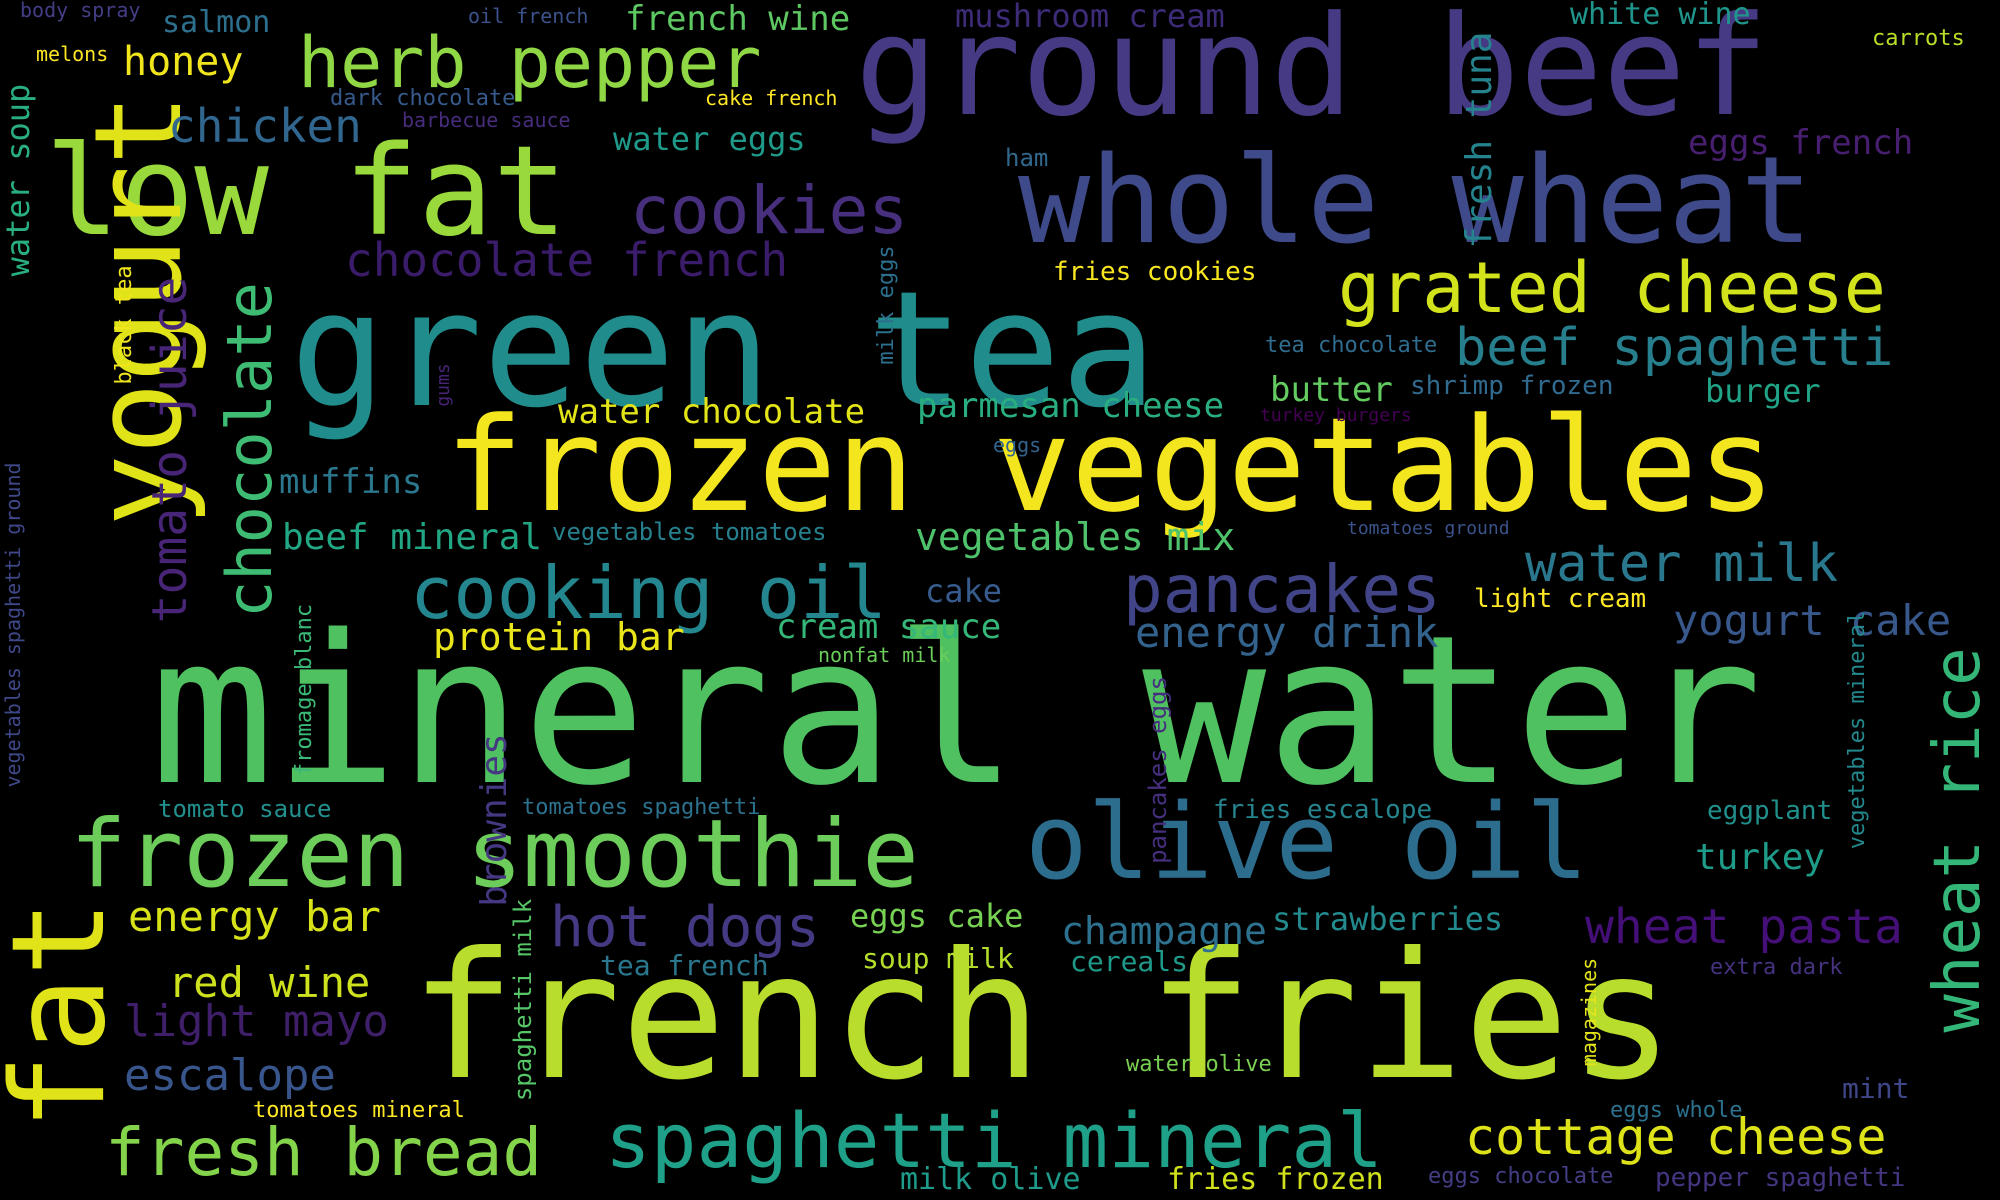  Describe the element at coordinates (641, 807) in the screenshot. I see `word-tomatoes-spaghetti: tomatoes spaghetti` at that location.